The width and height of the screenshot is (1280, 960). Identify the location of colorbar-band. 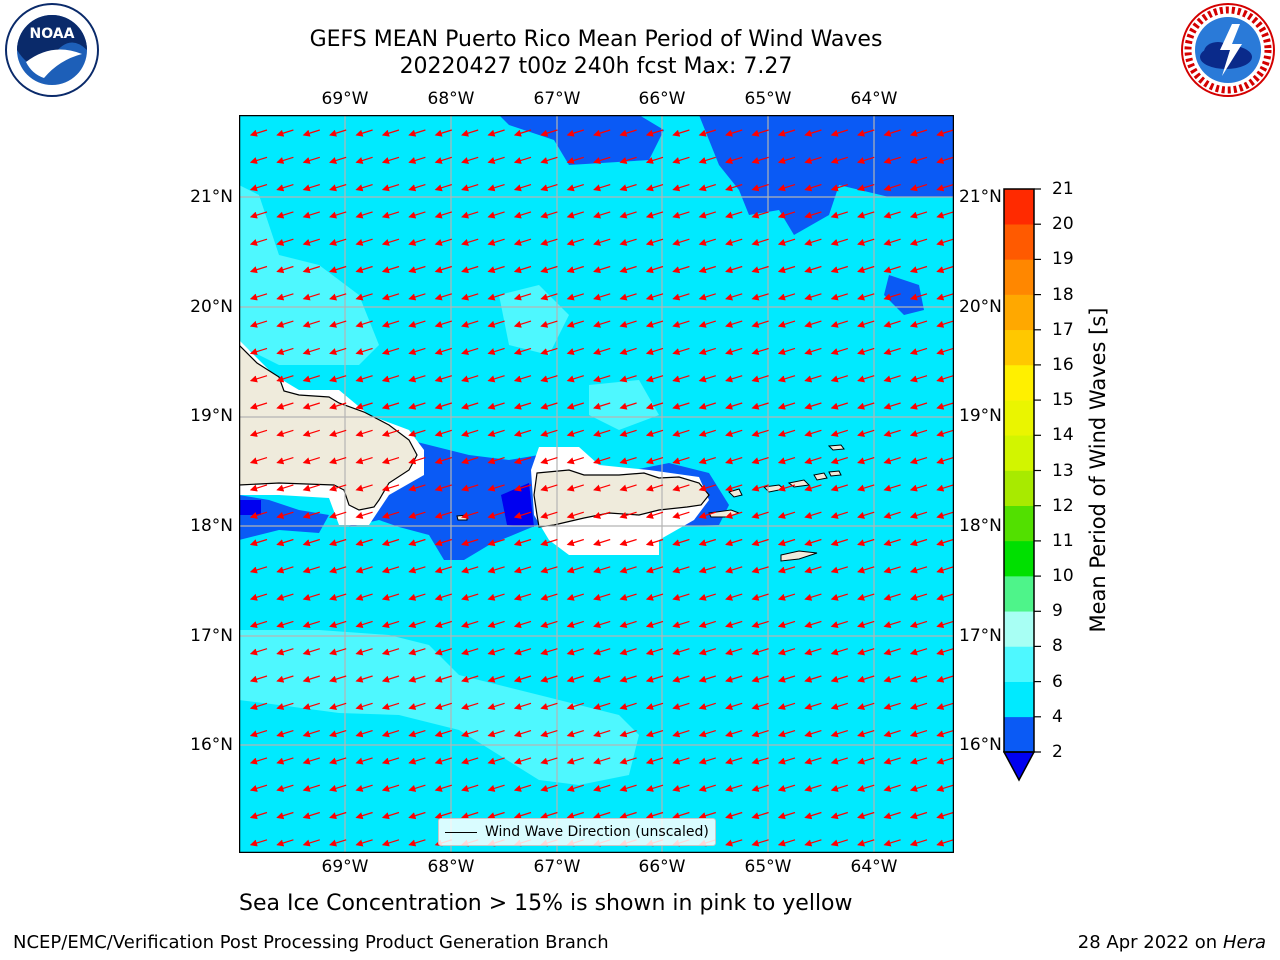
(1019, 382).